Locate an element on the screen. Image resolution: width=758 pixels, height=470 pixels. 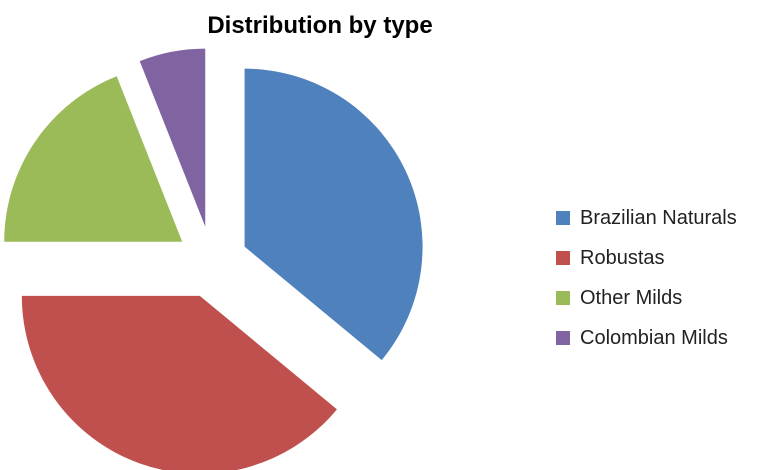
legend-item-other-milds: Other Milds is located at coordinates (646, 298).